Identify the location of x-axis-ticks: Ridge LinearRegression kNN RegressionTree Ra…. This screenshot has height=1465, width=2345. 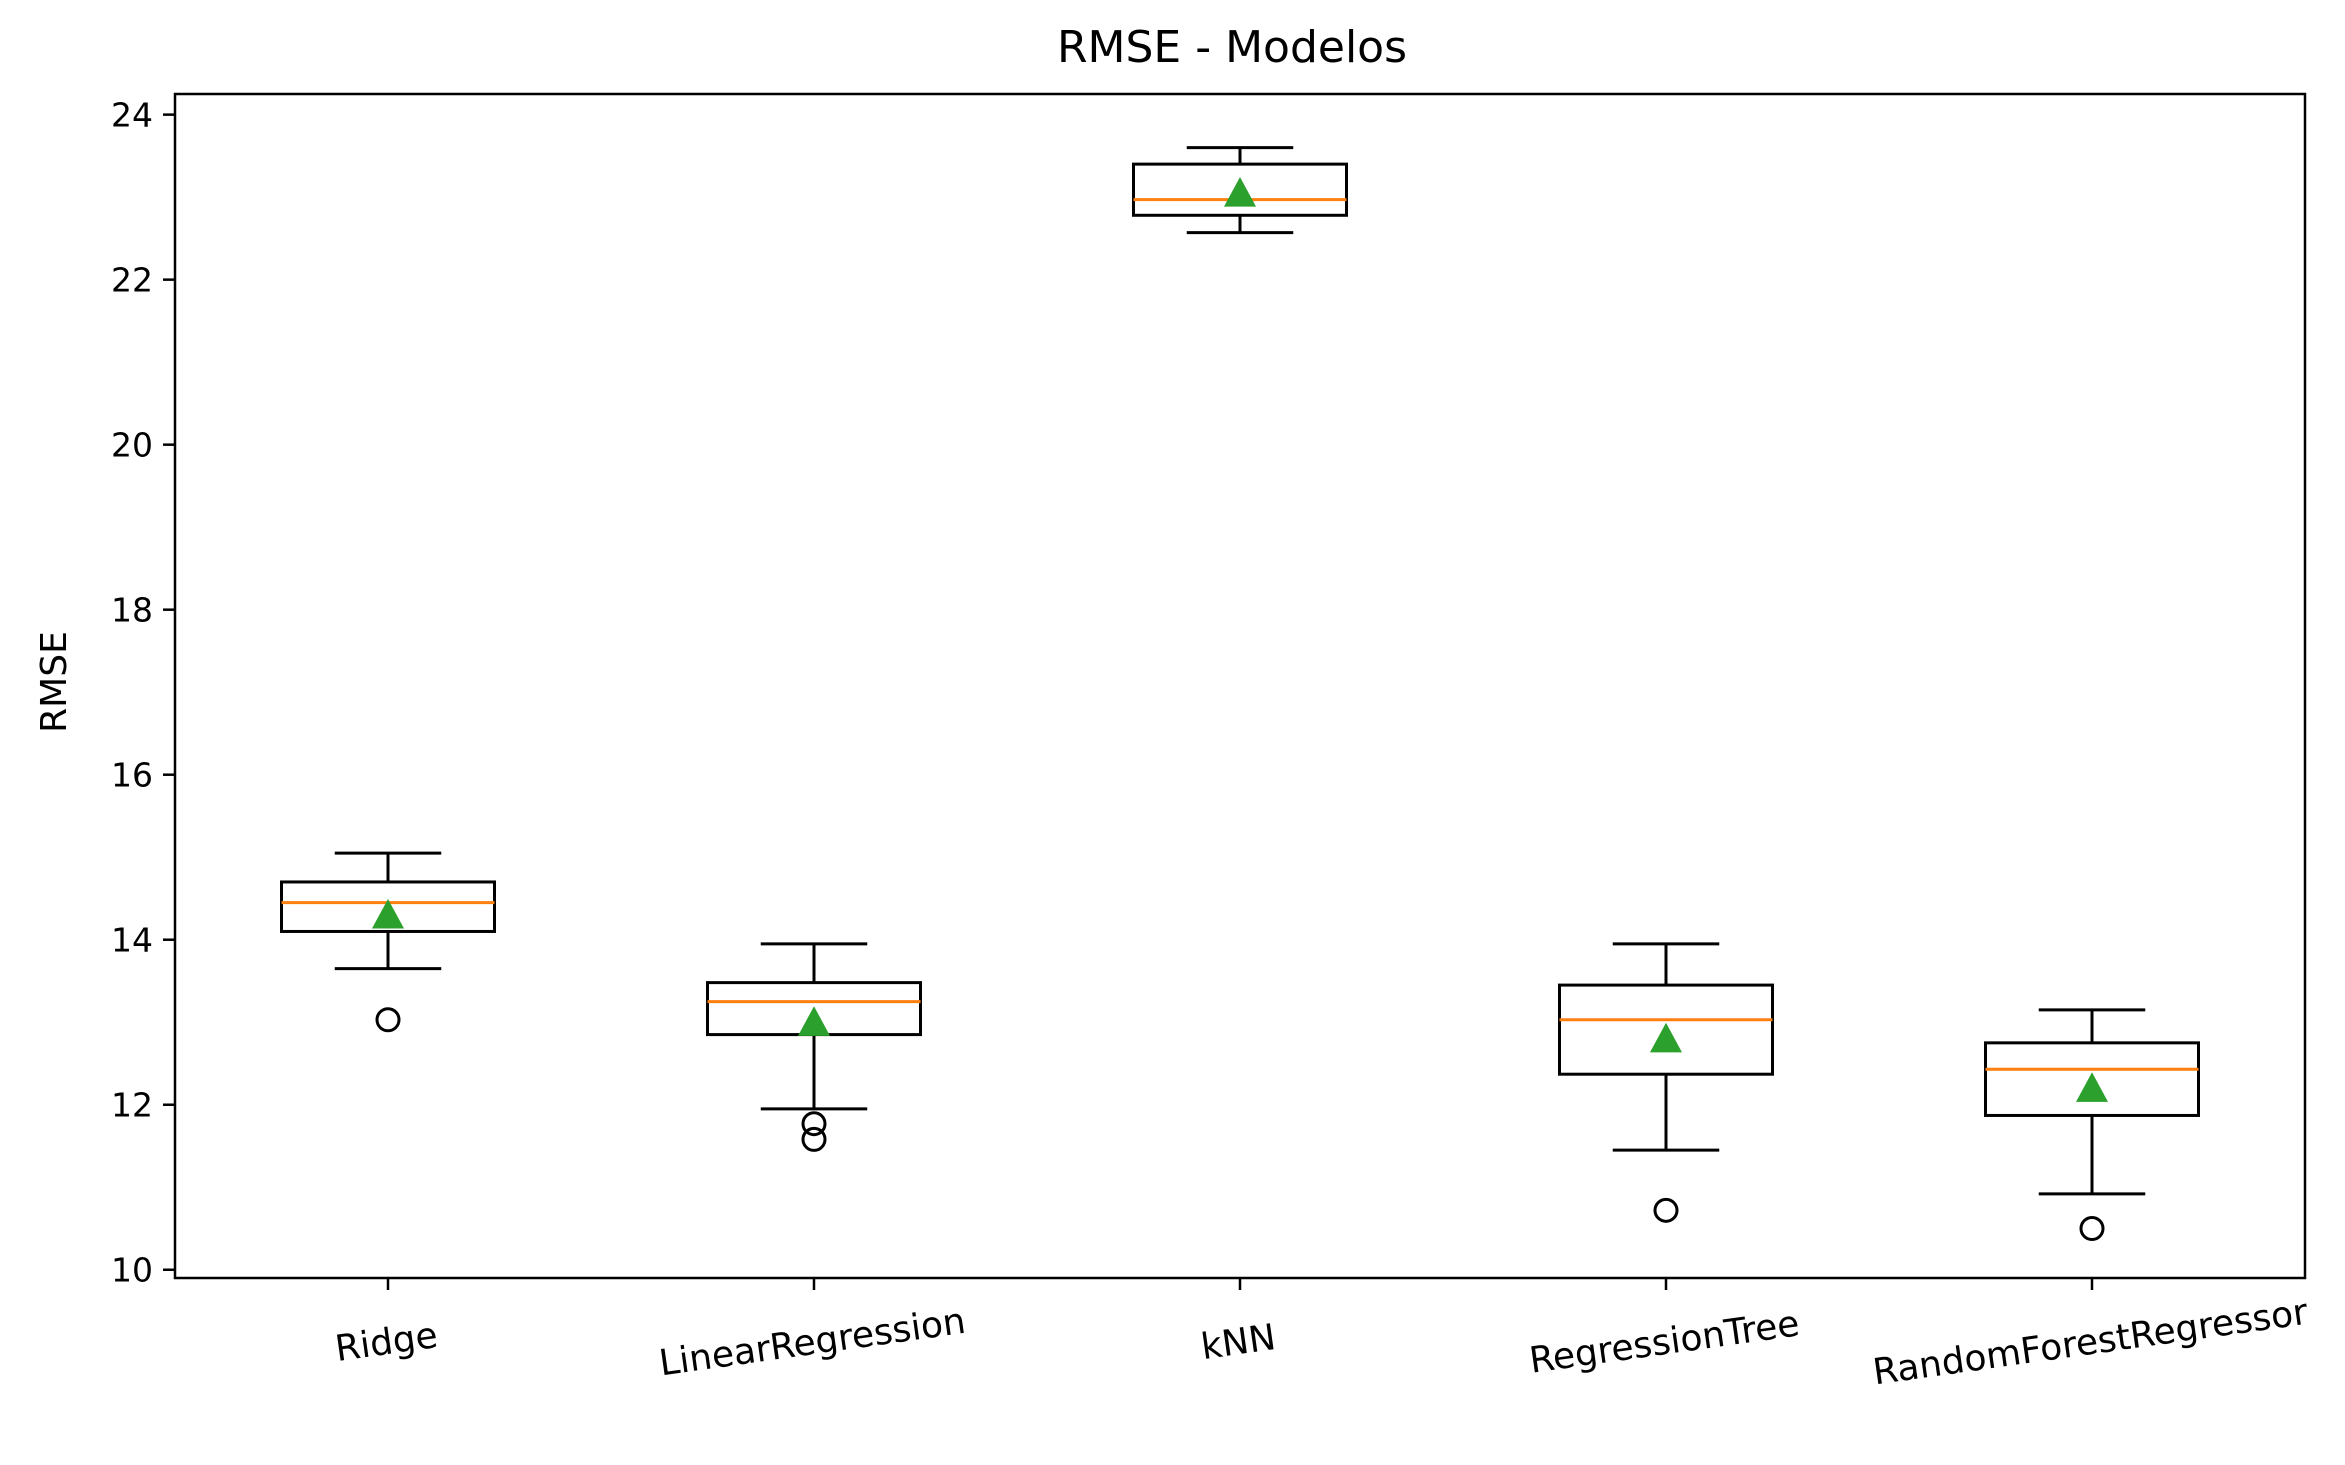
(1322, 1335).